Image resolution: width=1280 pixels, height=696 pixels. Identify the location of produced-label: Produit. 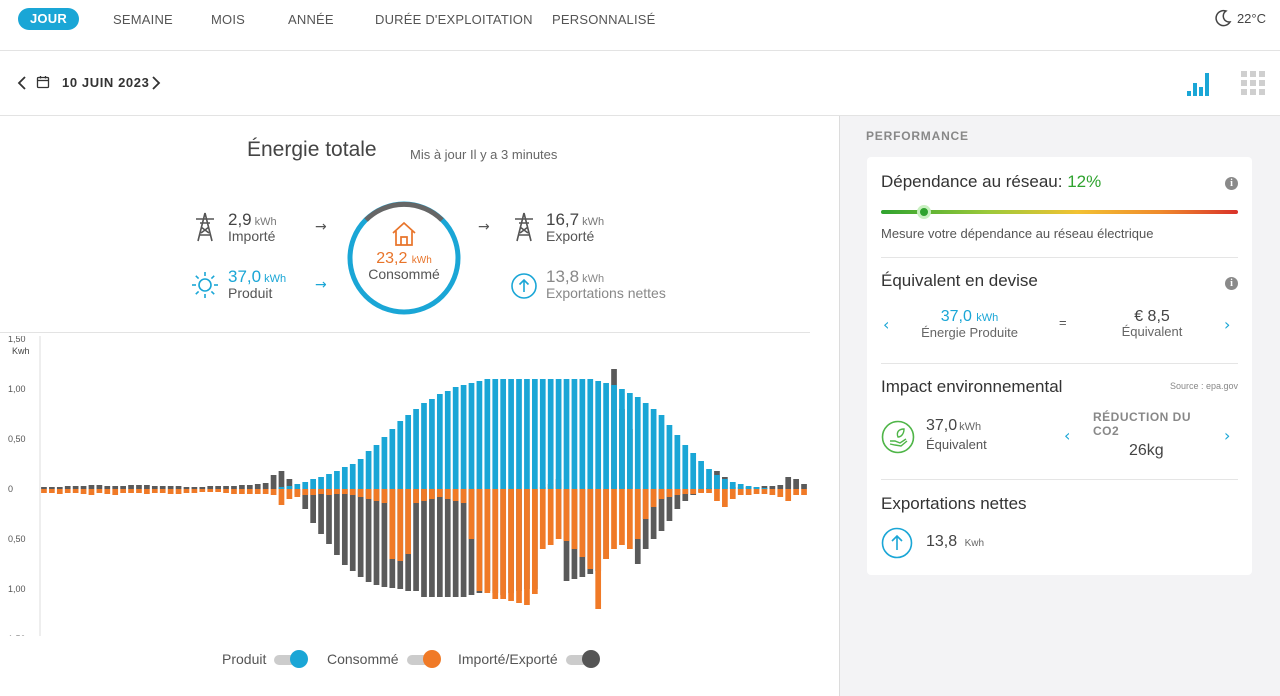
(250, 293).